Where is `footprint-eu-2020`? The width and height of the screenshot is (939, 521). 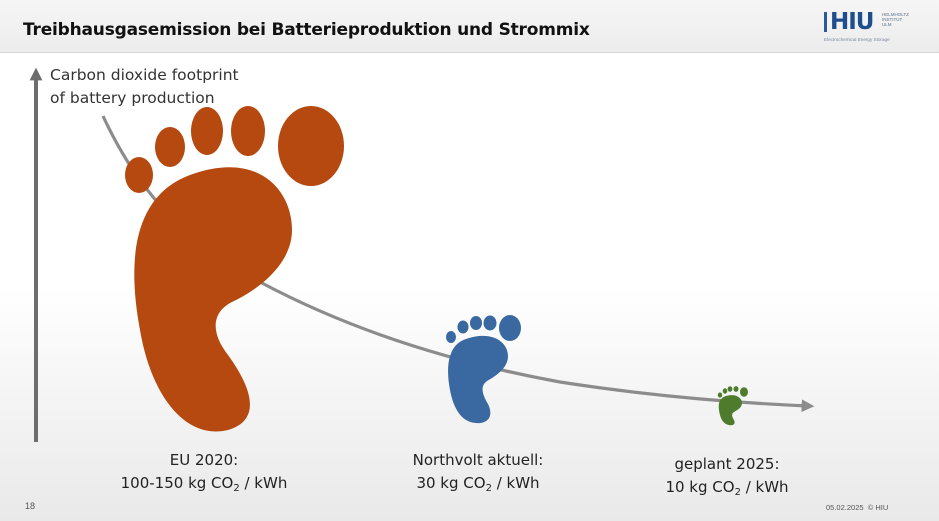
footprint-eu-2020 is located at coordinates (234, 269).